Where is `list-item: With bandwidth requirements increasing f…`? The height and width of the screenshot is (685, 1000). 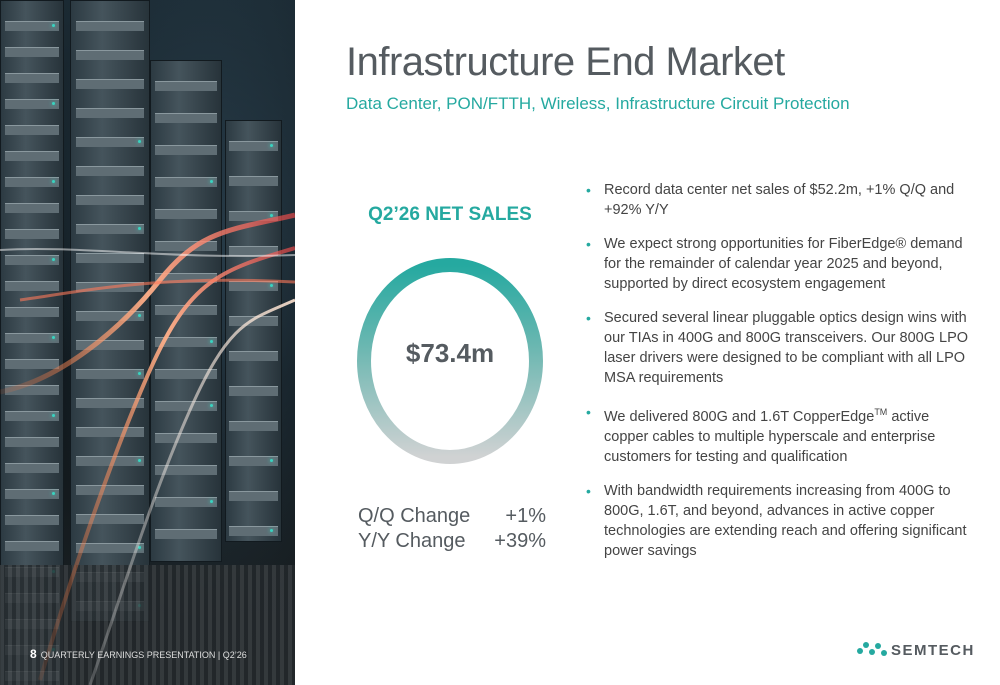
list-item: With bandwidth requirements increasing f… is located at coordinates (778, 521).